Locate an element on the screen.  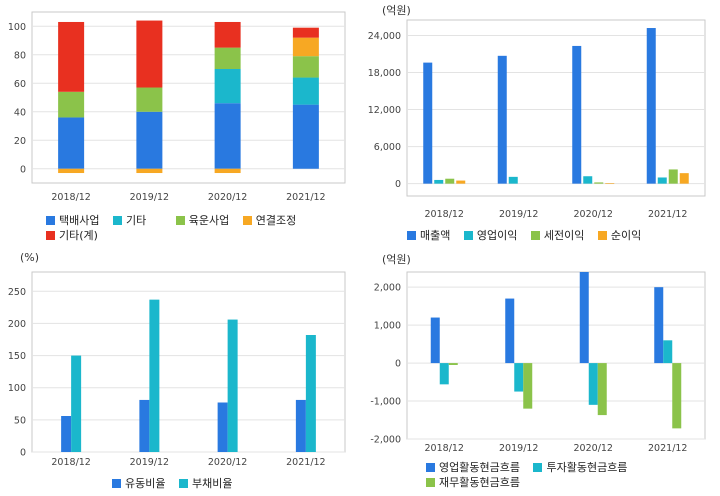
legend-item-세전이익: 세전이익 is located at coordinates (557, 235).